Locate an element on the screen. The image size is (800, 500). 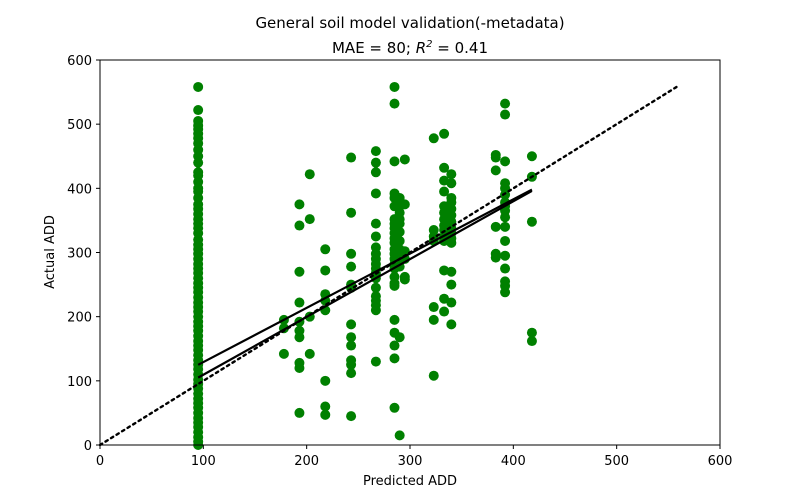
r2-exponent: 2 is located at coordinates (429, 44).